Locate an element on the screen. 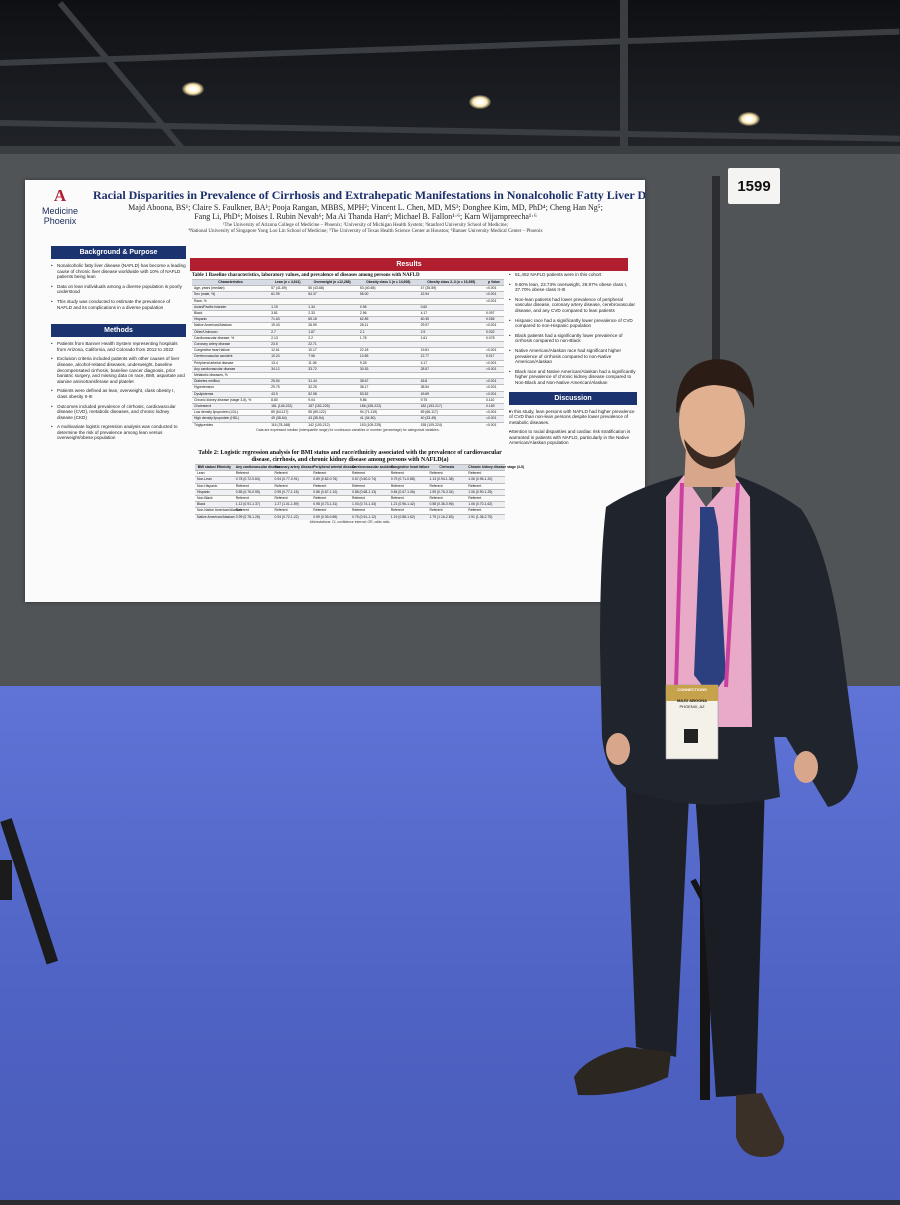 The height and width of the screenshot is (1205, 900). necktie is located at coordinates (710, 602).